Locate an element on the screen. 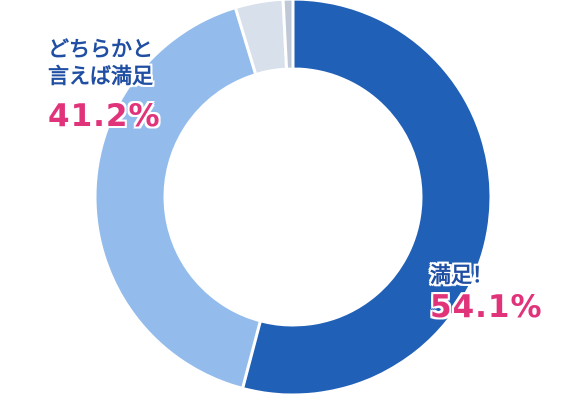  slice-label-satisfied: 満足！ is located at coordinates (461, 275).